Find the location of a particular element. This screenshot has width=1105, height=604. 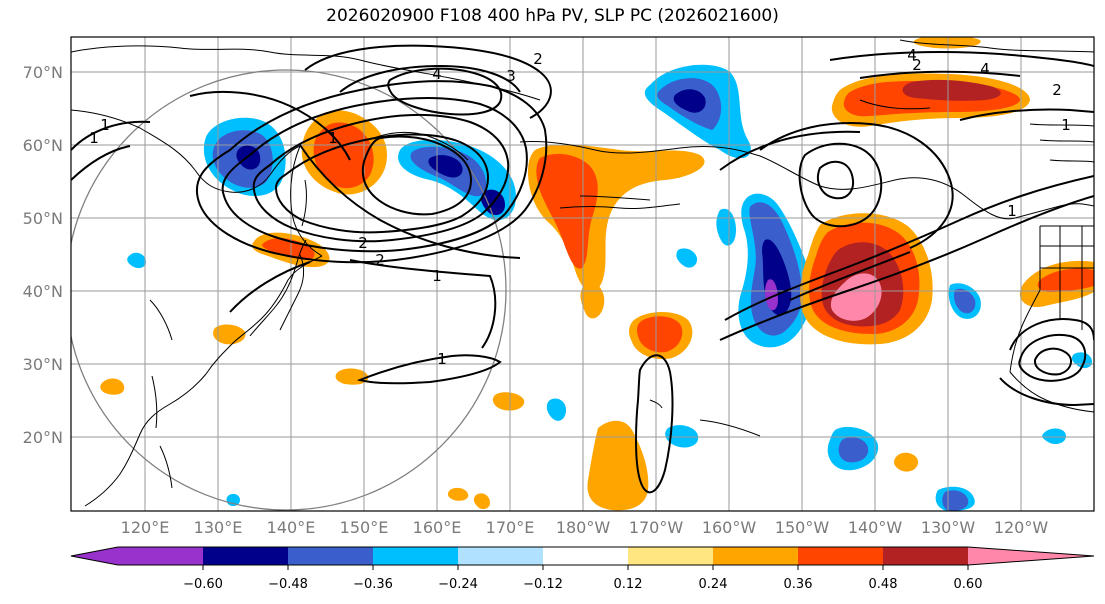

lon-label: 170°W is located at coordinates (656, 527).